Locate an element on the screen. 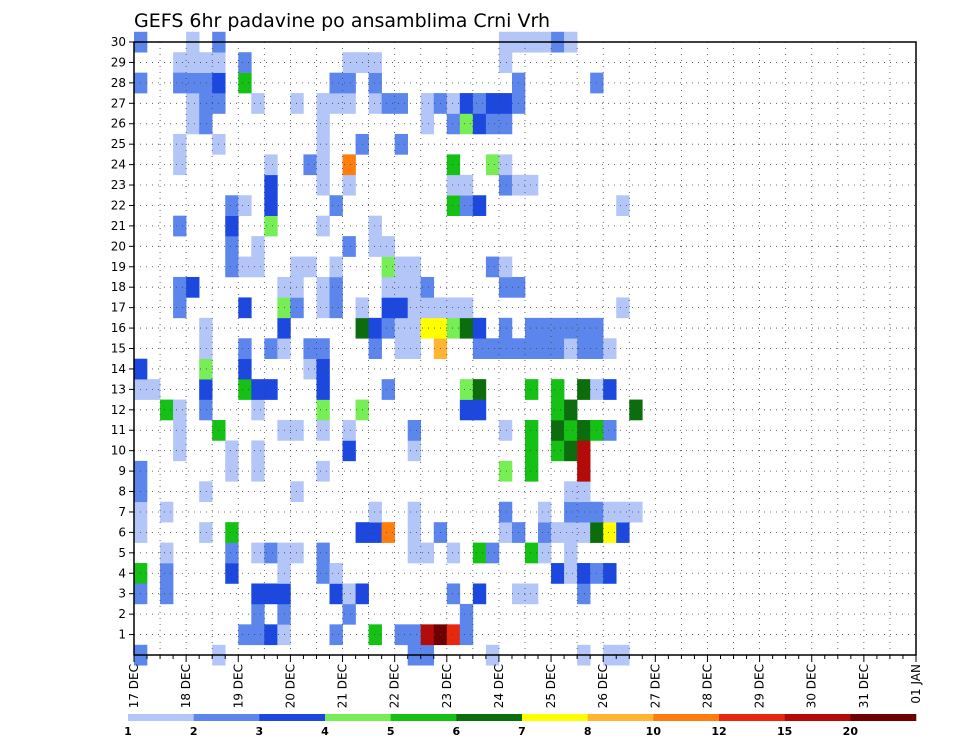 The image size is (960, 742). x-tick-label: 18 DEC is located at coordinates (186, 686).